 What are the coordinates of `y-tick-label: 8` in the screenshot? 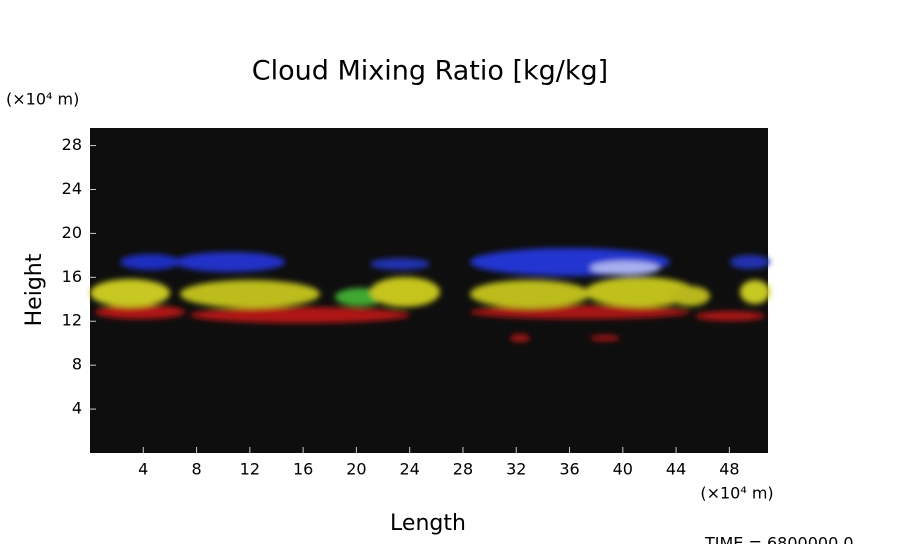 It's located at (77, 364).